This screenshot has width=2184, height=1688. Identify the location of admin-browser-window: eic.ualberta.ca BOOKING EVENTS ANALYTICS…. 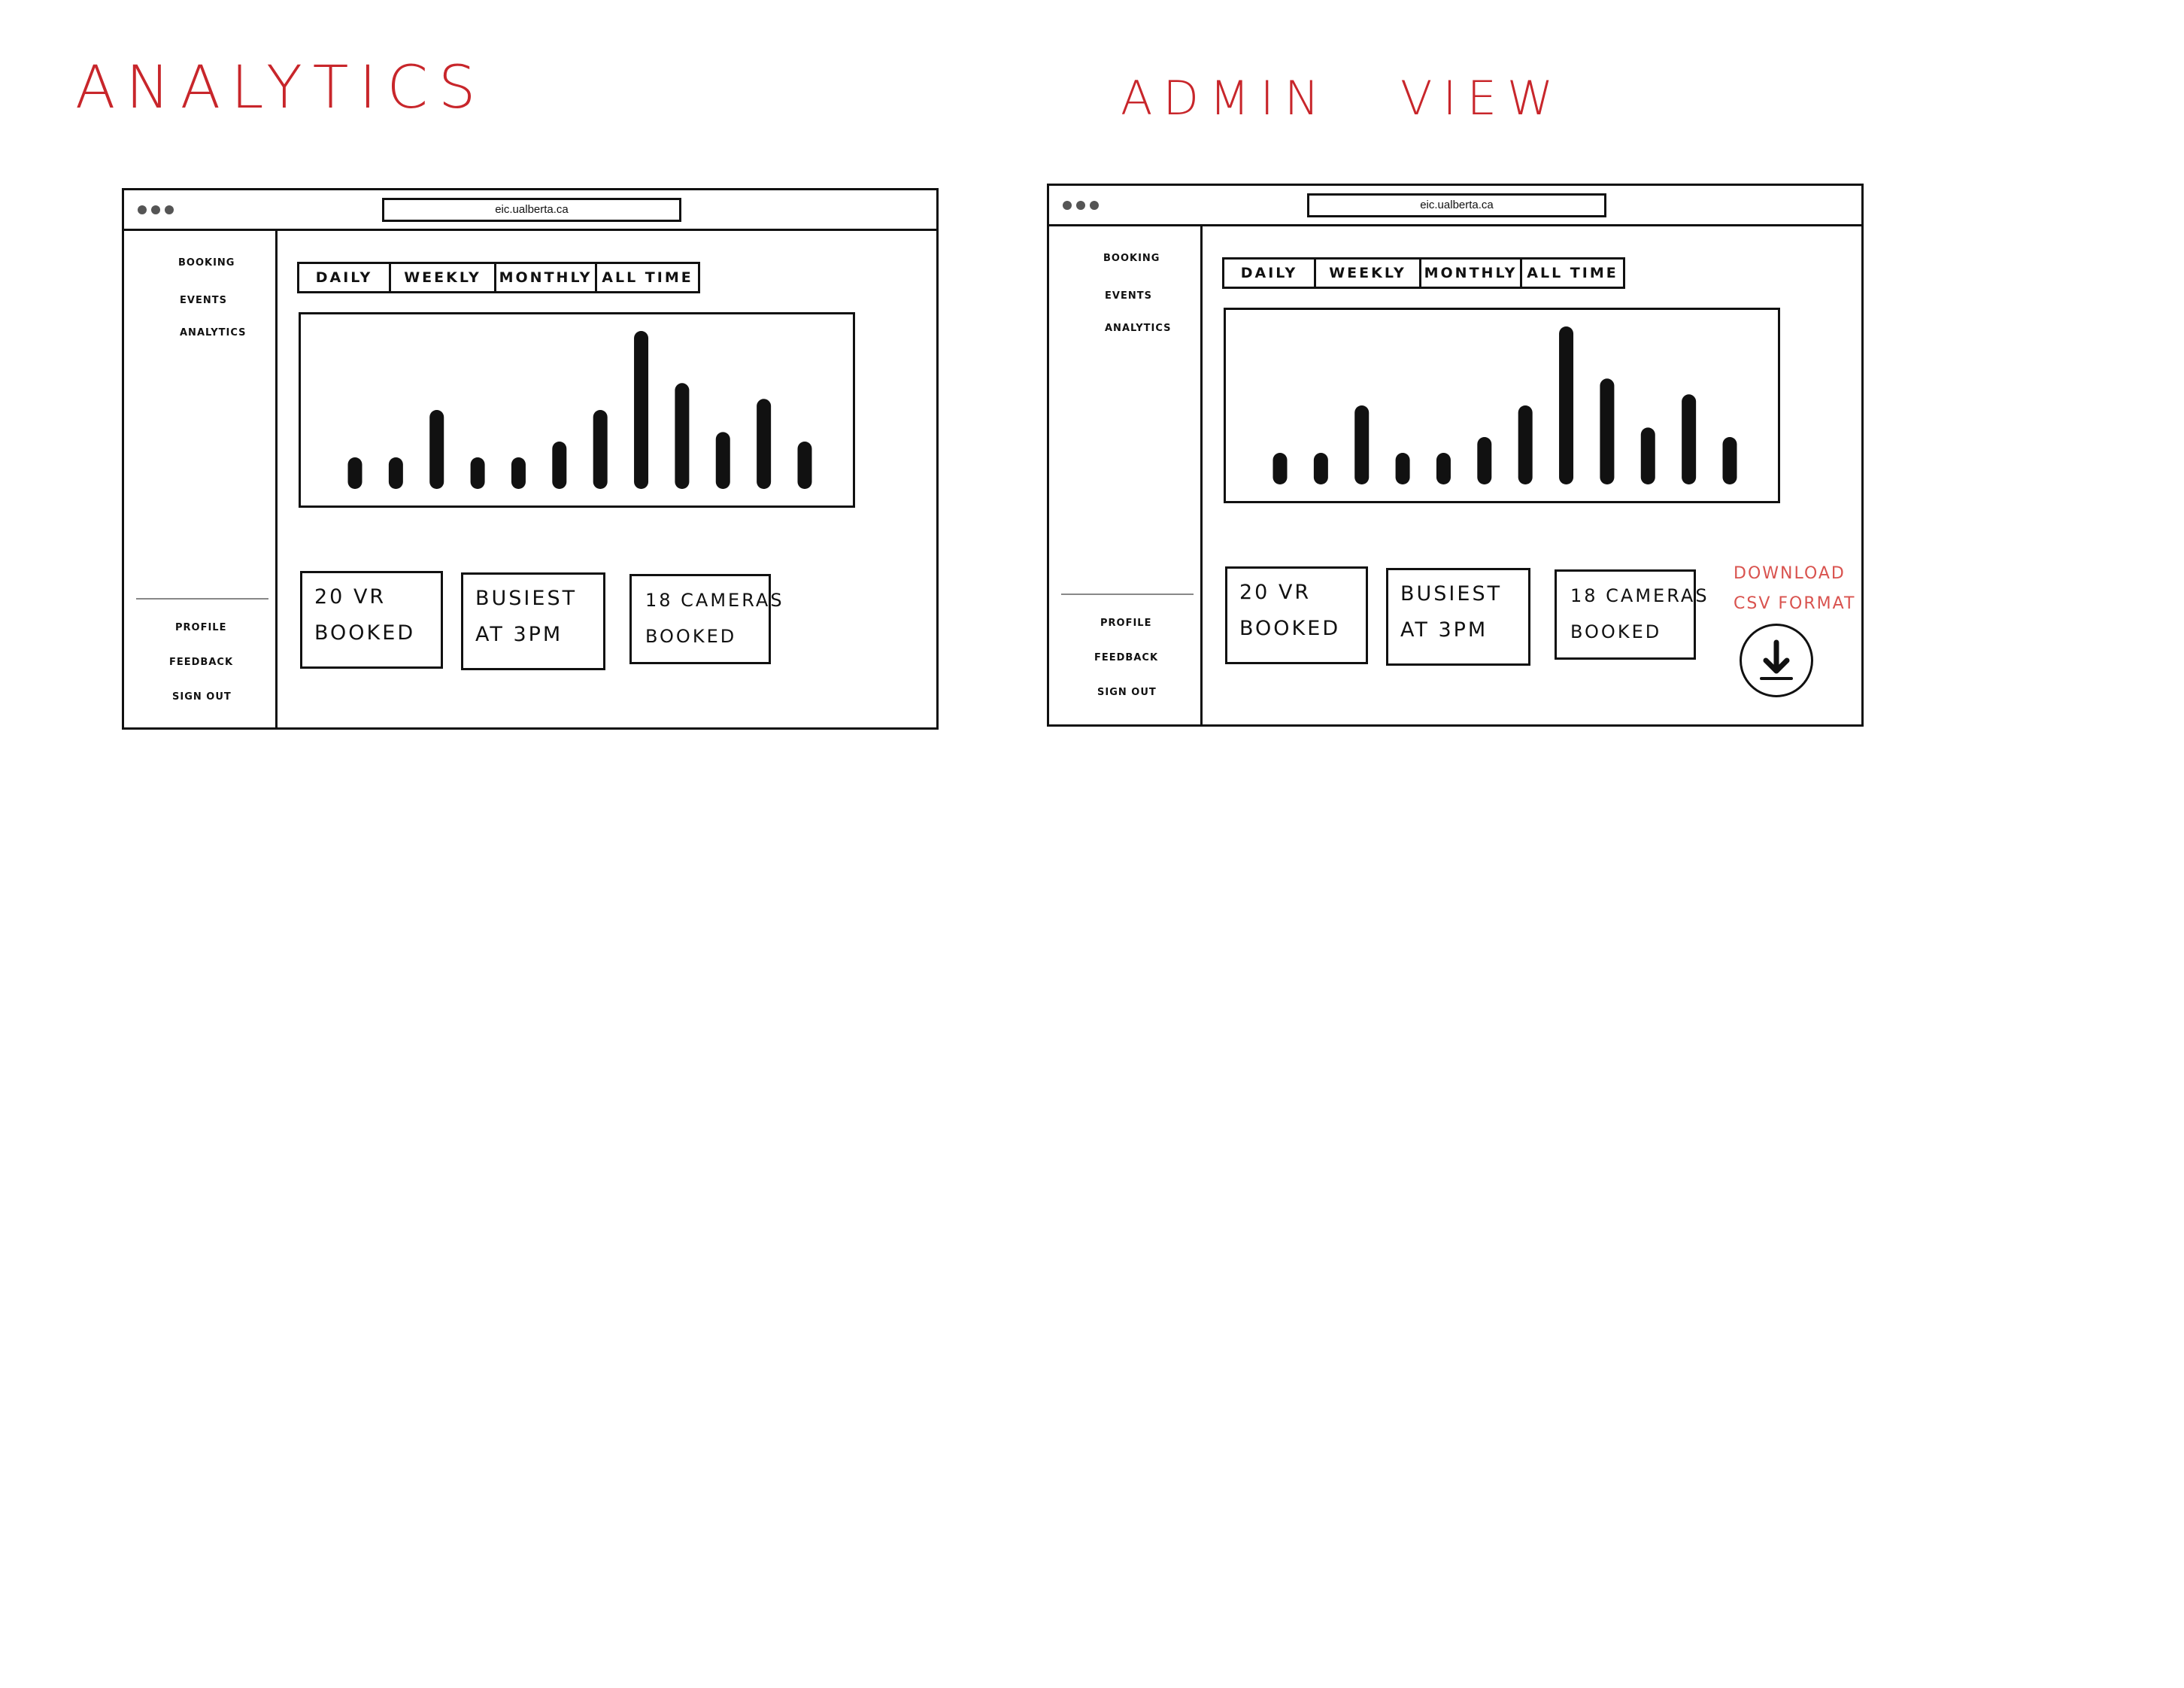
(1455, 455).